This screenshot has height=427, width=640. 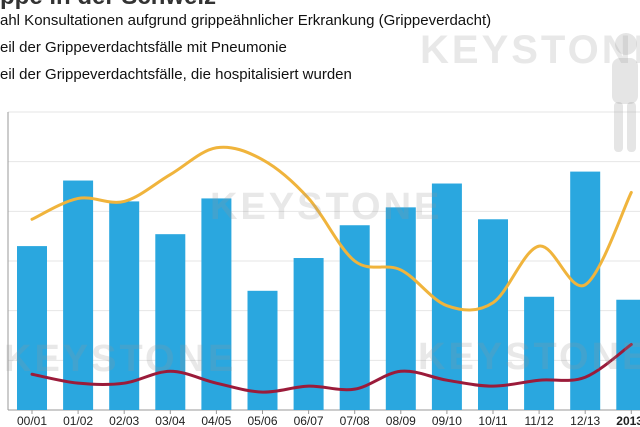 What do you see at coordinates (492, 420) in the screenshot?
I see `x-tick-label: 10/11` at bounding box center [492, 420].